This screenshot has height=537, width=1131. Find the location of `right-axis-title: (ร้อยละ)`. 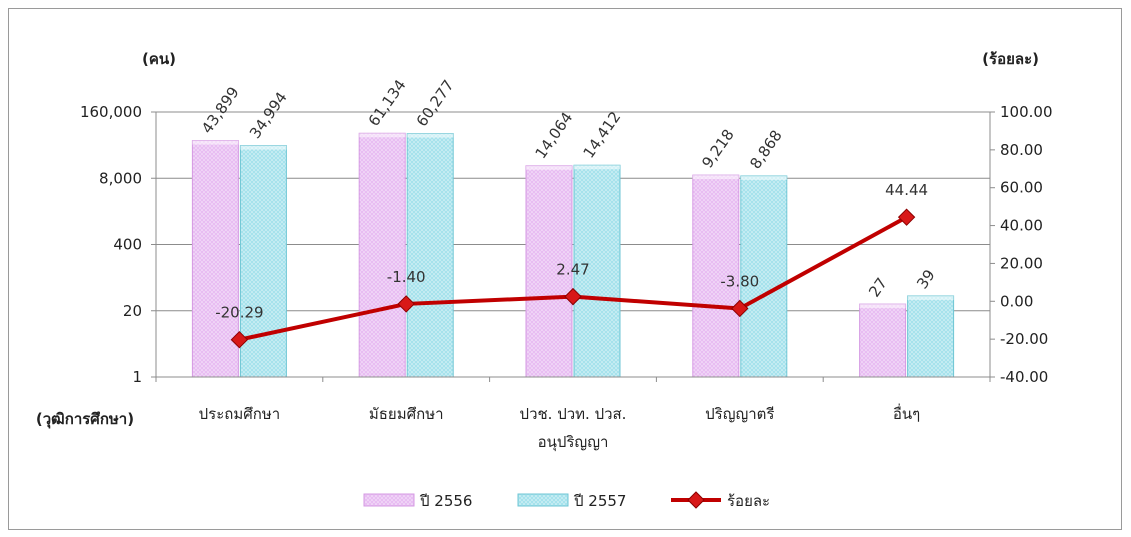

right-axis-title: (ร้อยละ) is located at coordinates (1010, 59).